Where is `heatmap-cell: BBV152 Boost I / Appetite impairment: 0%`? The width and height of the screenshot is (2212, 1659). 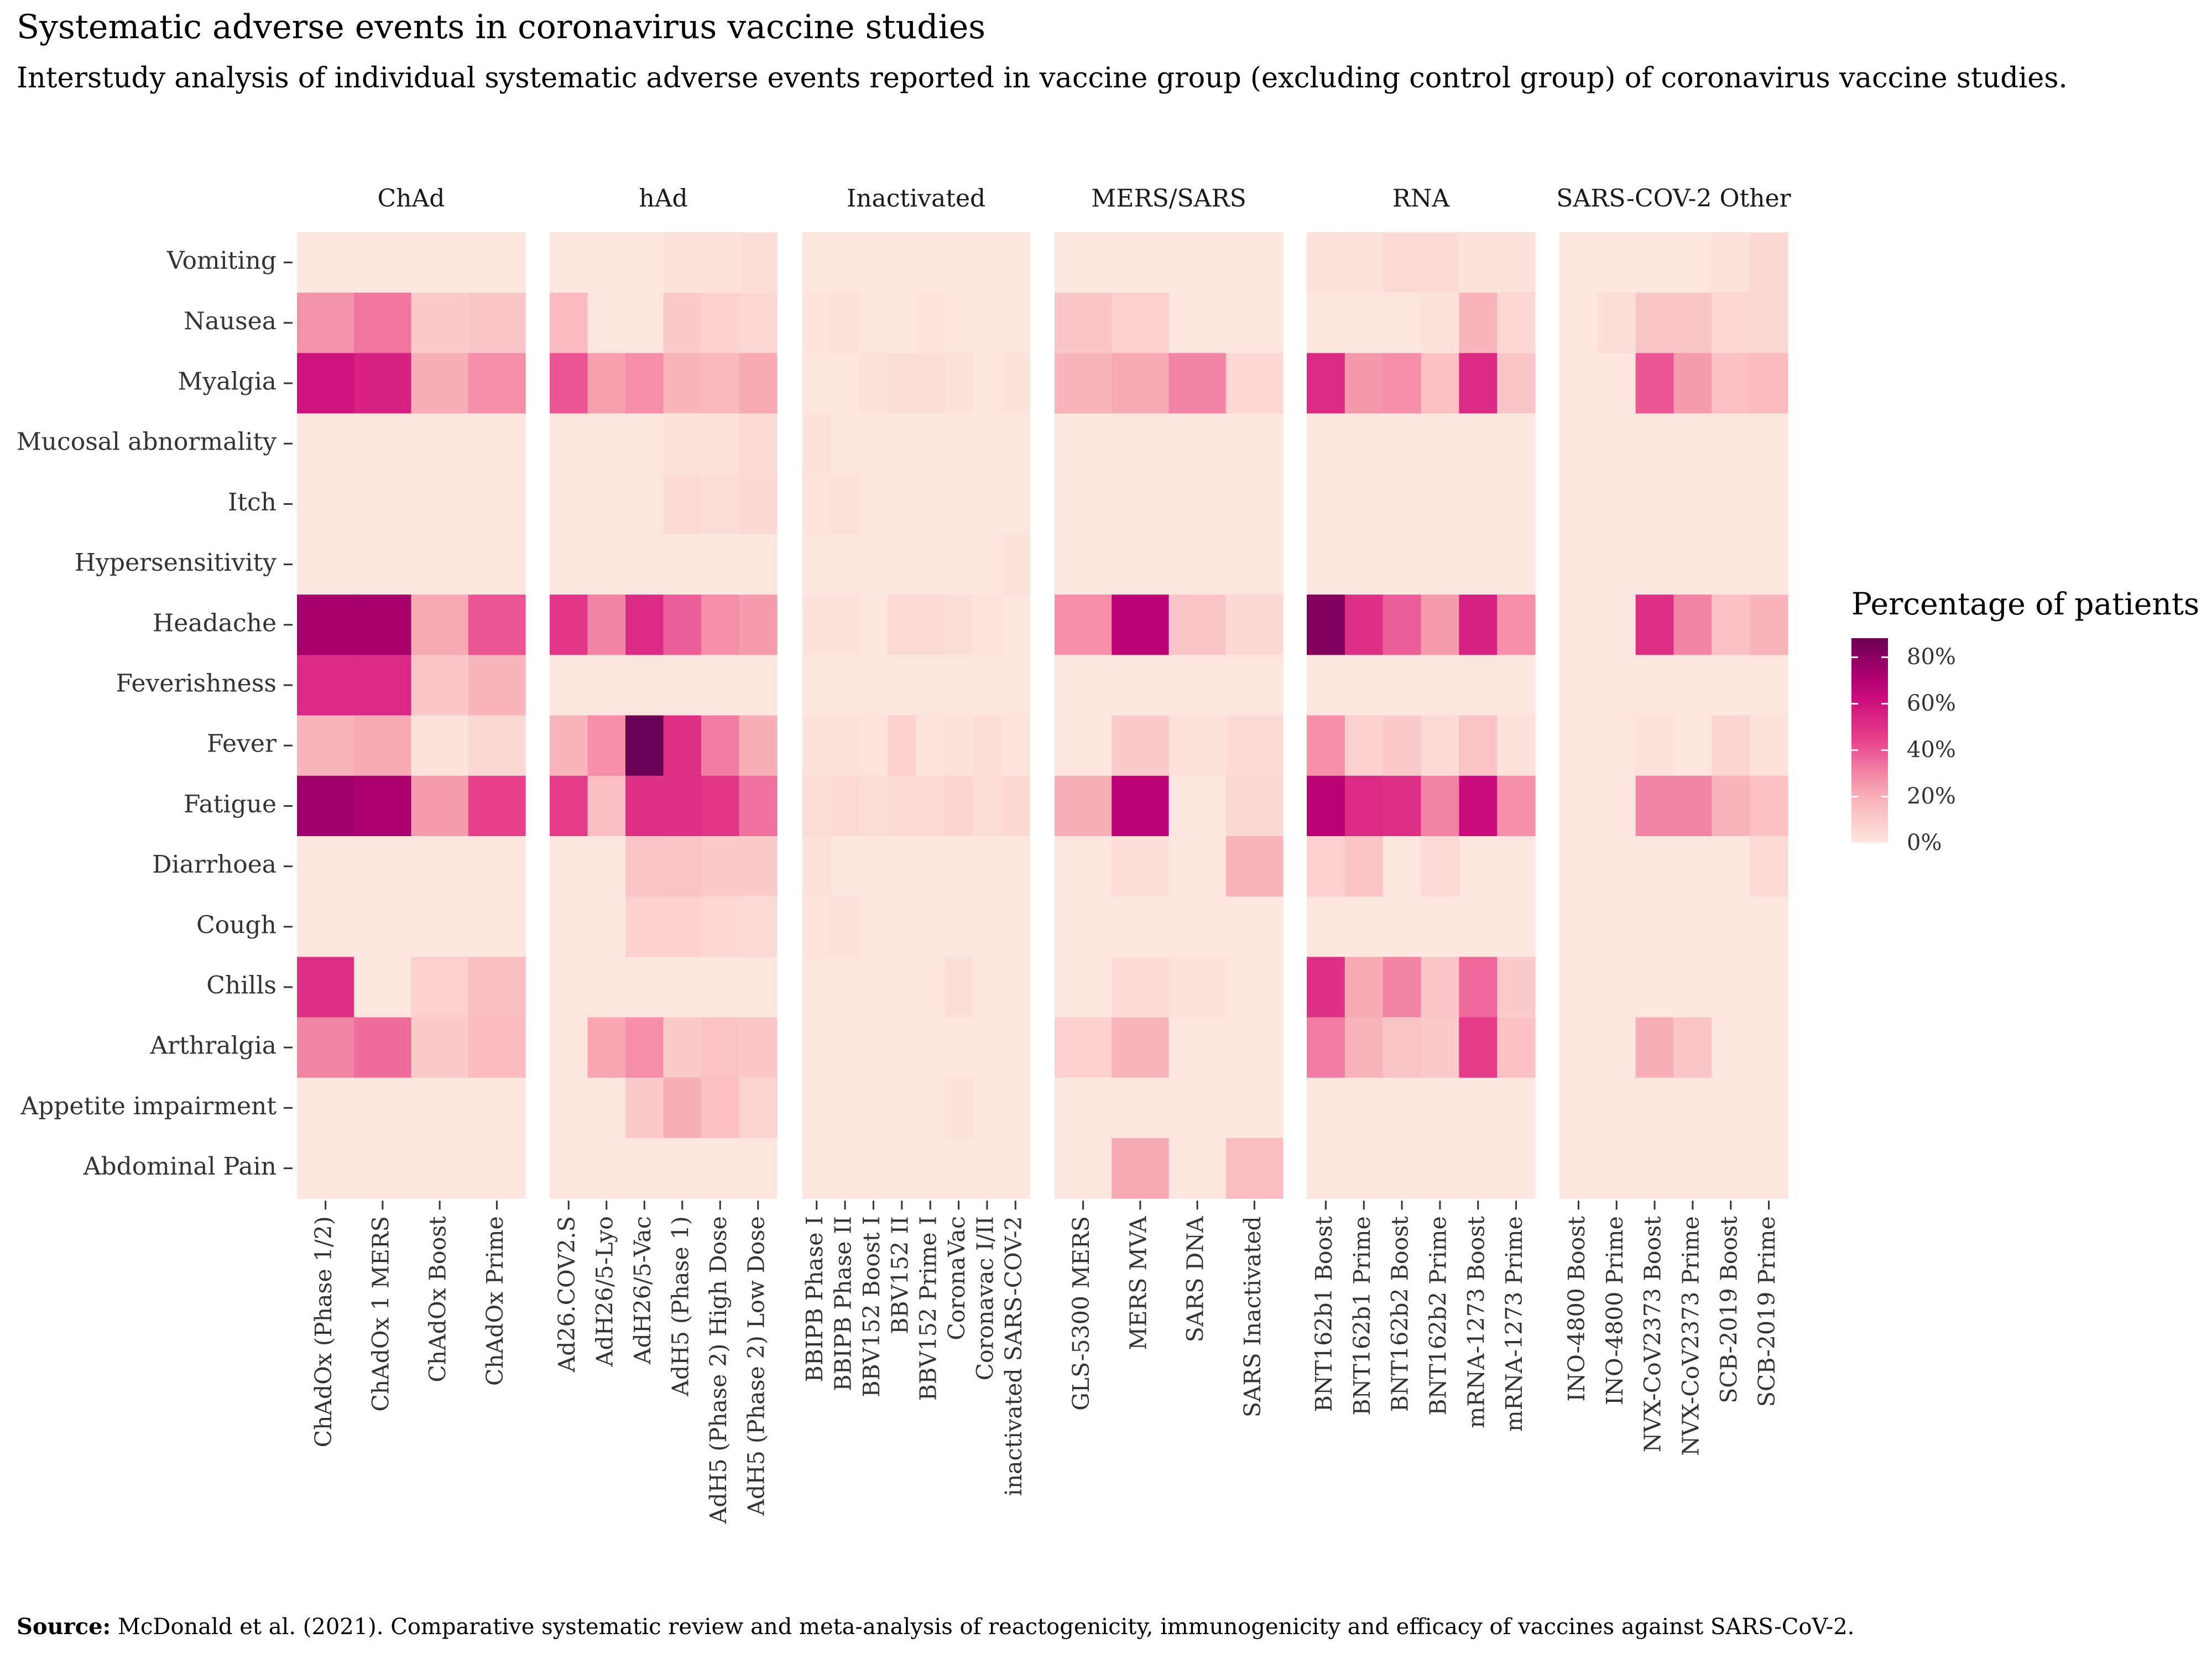 heatmap-cell: BBV152 Boost I / Appetite impairment: 0% is located at coordinates (874, 1108).